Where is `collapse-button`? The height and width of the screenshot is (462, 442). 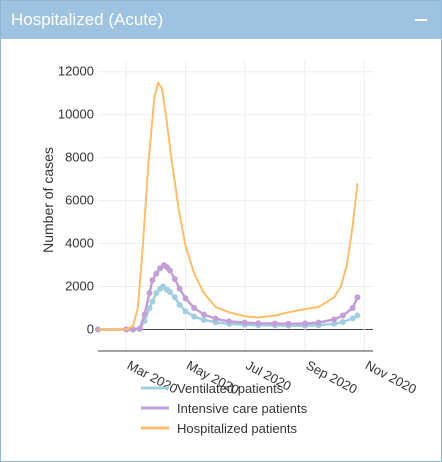
collapse-button is located at coordinates (419, 20).